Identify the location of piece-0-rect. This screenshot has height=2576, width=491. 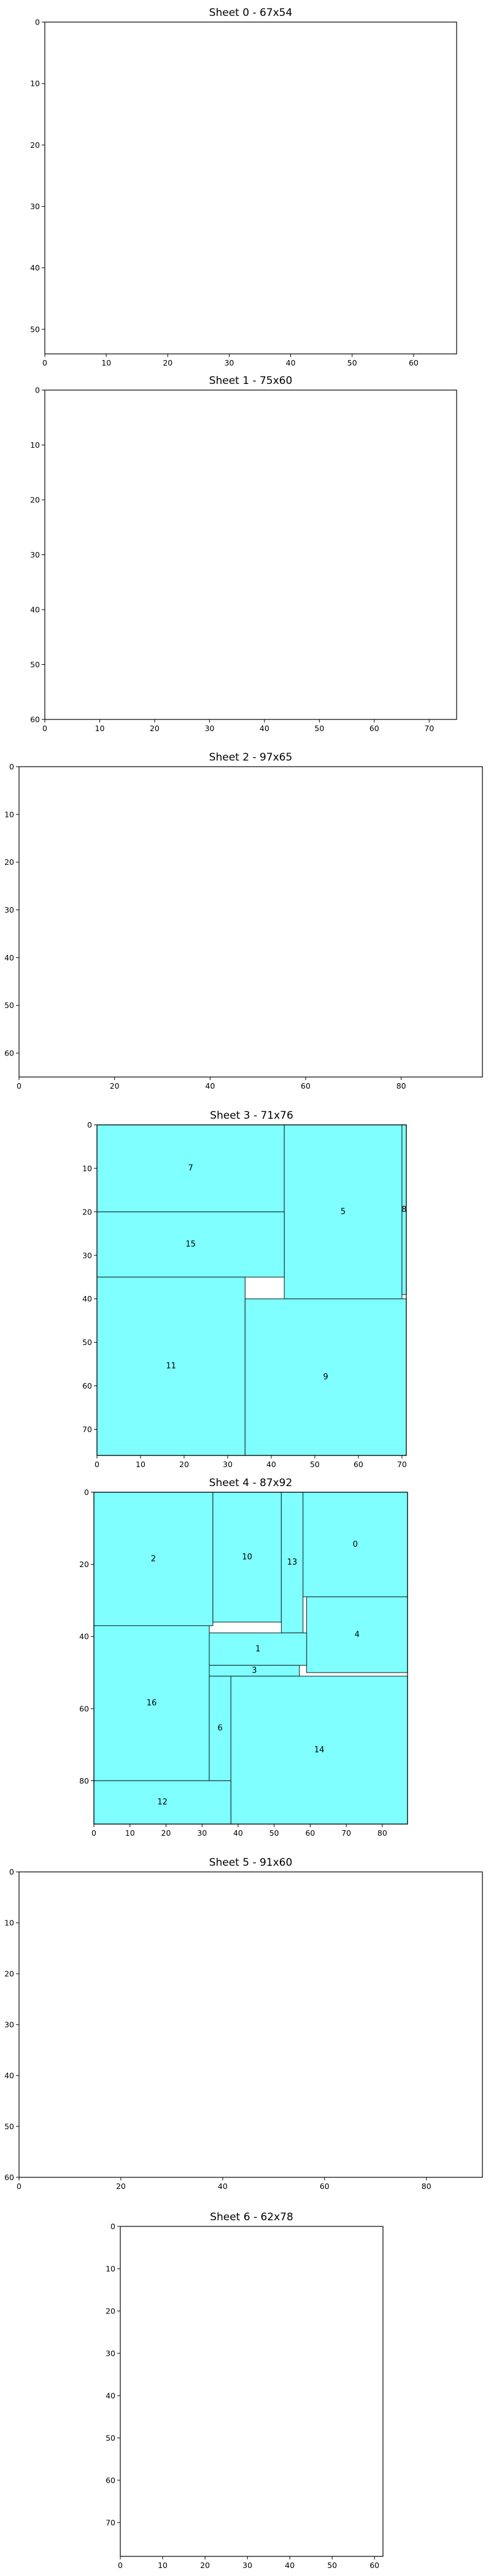
(356, 1545).